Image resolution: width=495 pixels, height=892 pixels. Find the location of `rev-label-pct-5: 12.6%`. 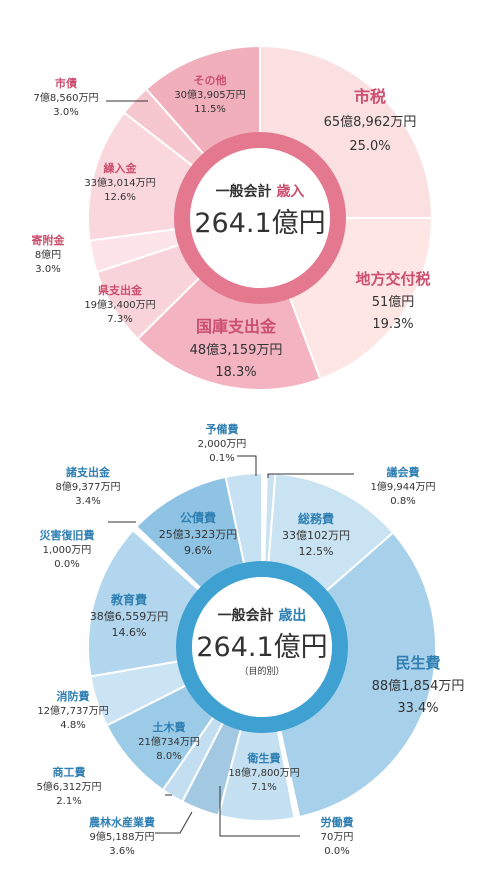

rev-label-pct-5: 12.6% is located at coordinates (120, 197).